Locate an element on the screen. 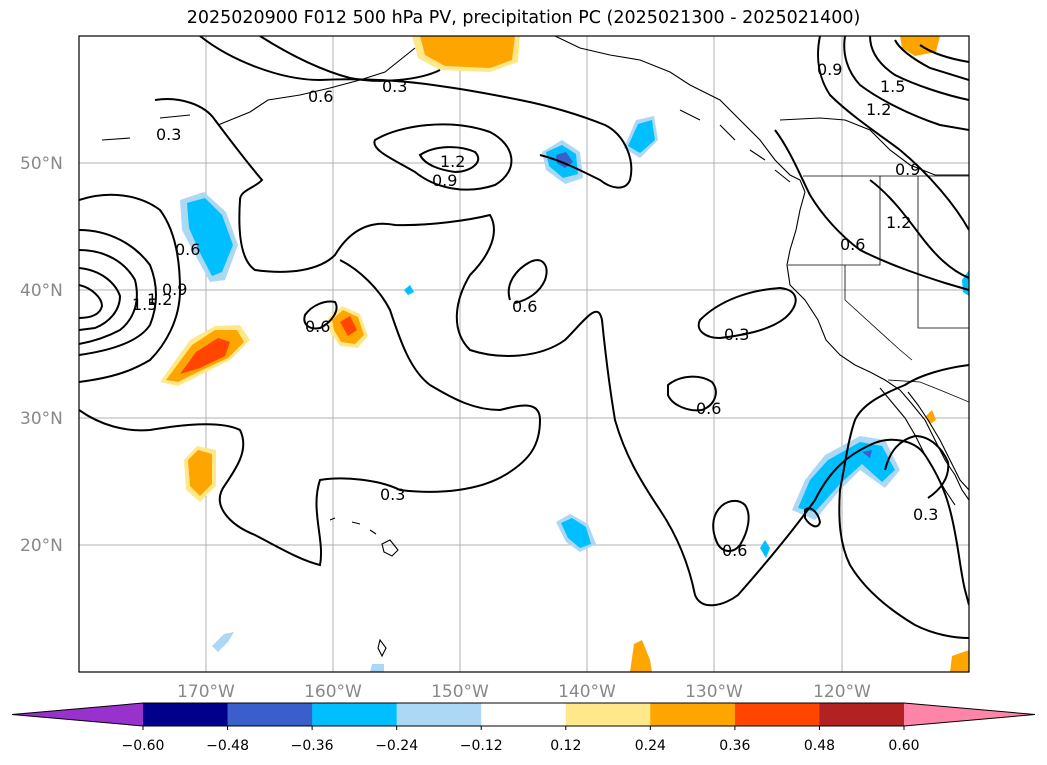 This screenshot has width=1047, height=765. coastline-gulf-california is located at coordinates (938, 441).